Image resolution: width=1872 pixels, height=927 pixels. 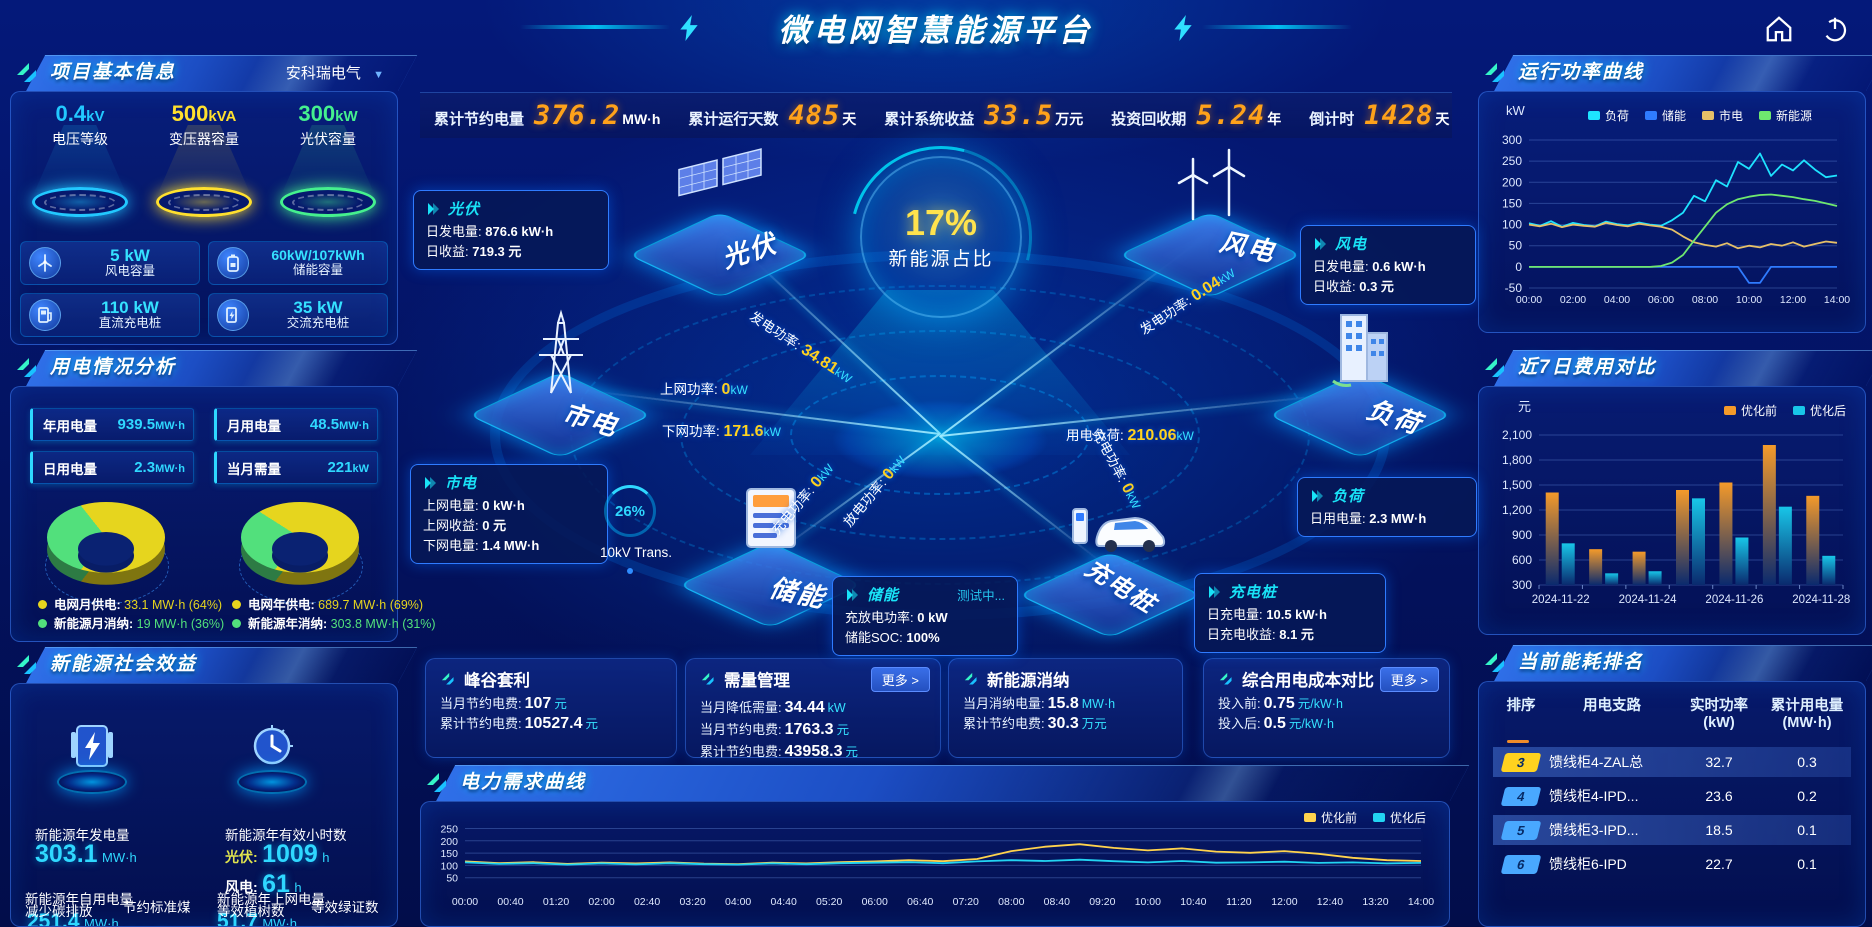 What do you see at coordinates (1779, 29) in the screenshot?
I see `home-icon` at bounding box center [1779, 29].